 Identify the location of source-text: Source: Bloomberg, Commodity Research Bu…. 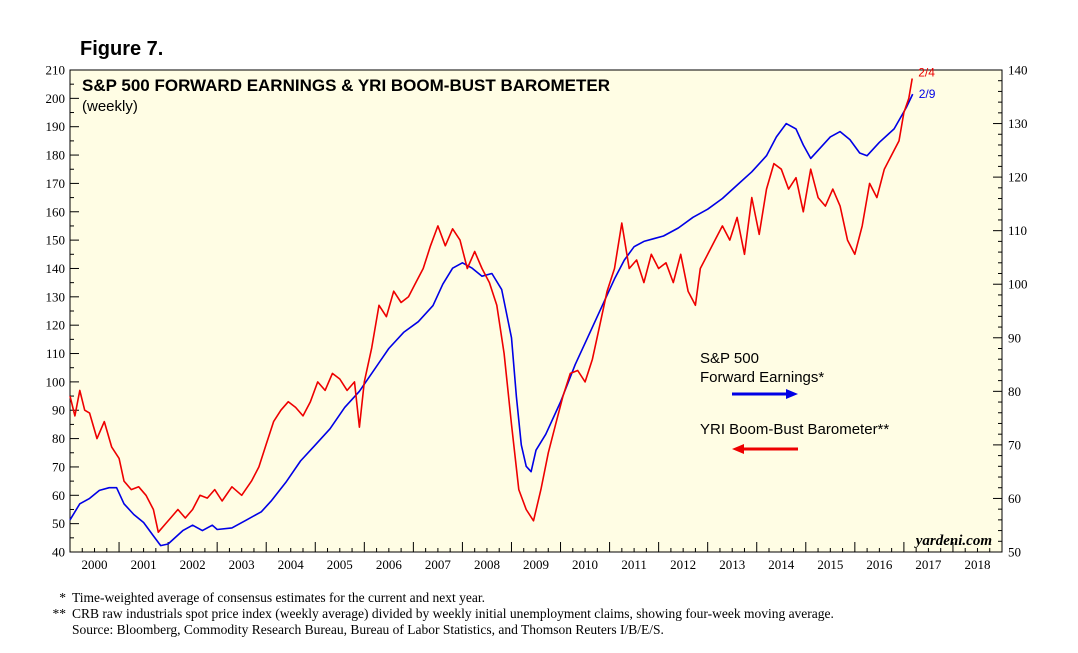
(368, 629).